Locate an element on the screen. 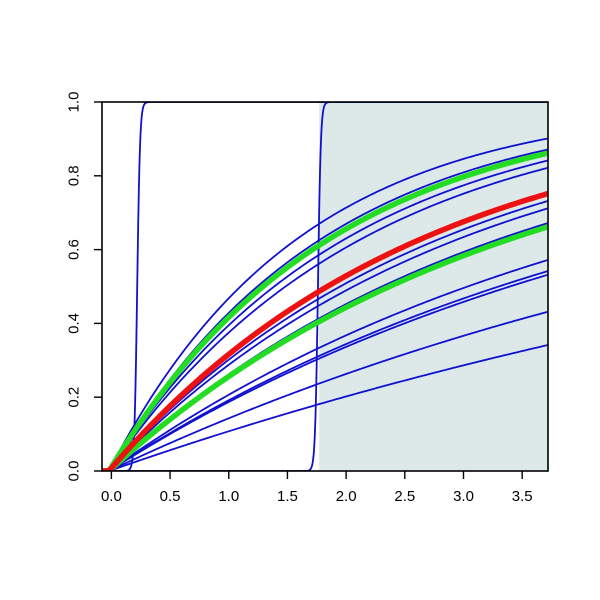  x-tick-label: 3.0 is located at coordinates (463, 496).